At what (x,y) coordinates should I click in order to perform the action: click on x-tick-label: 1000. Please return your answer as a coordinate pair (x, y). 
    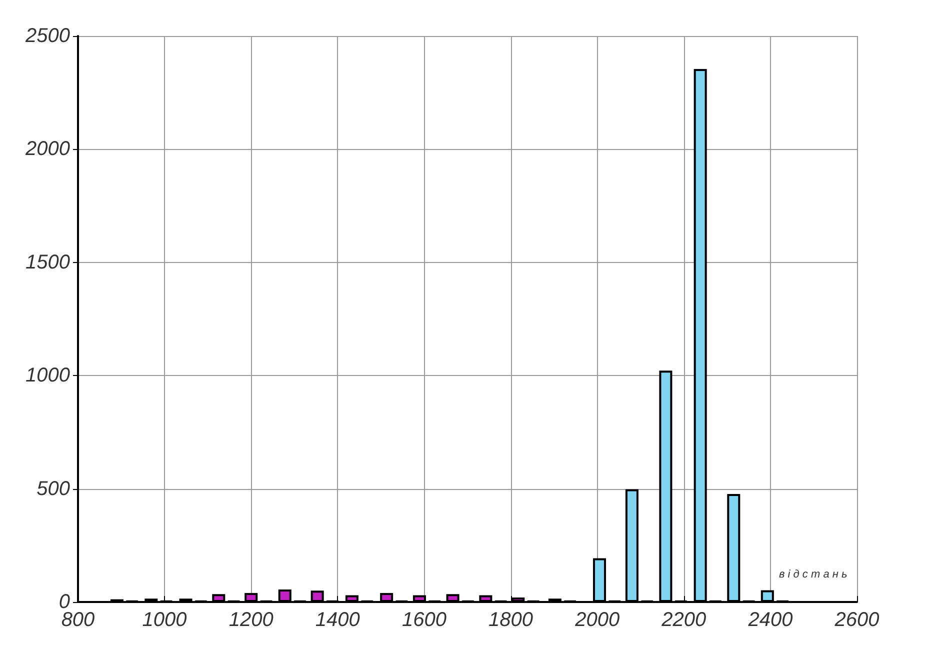
    Looking at the image, I should click on (164, 620).